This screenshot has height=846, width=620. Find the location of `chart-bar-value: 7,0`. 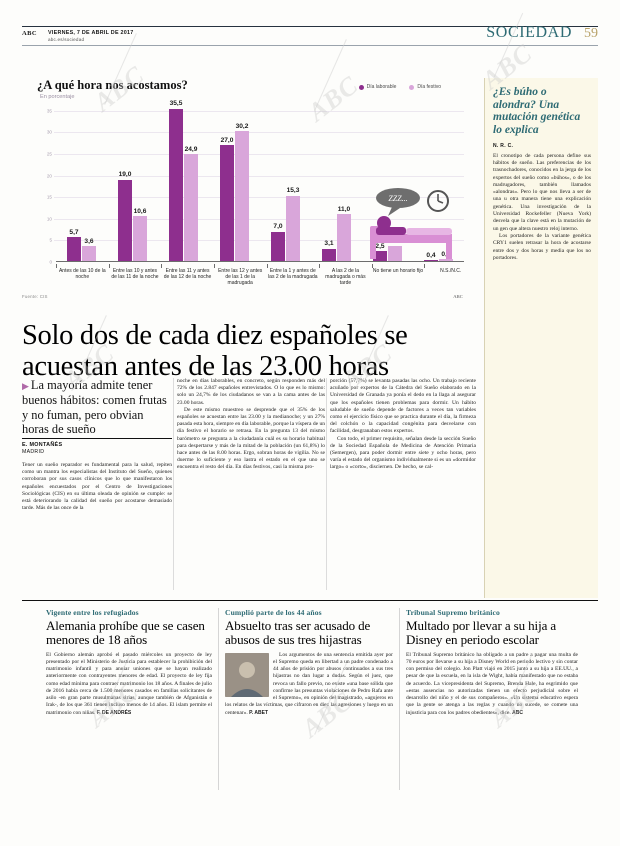

chart-bar-value: 7,0 is located at coordinates (278, 227).